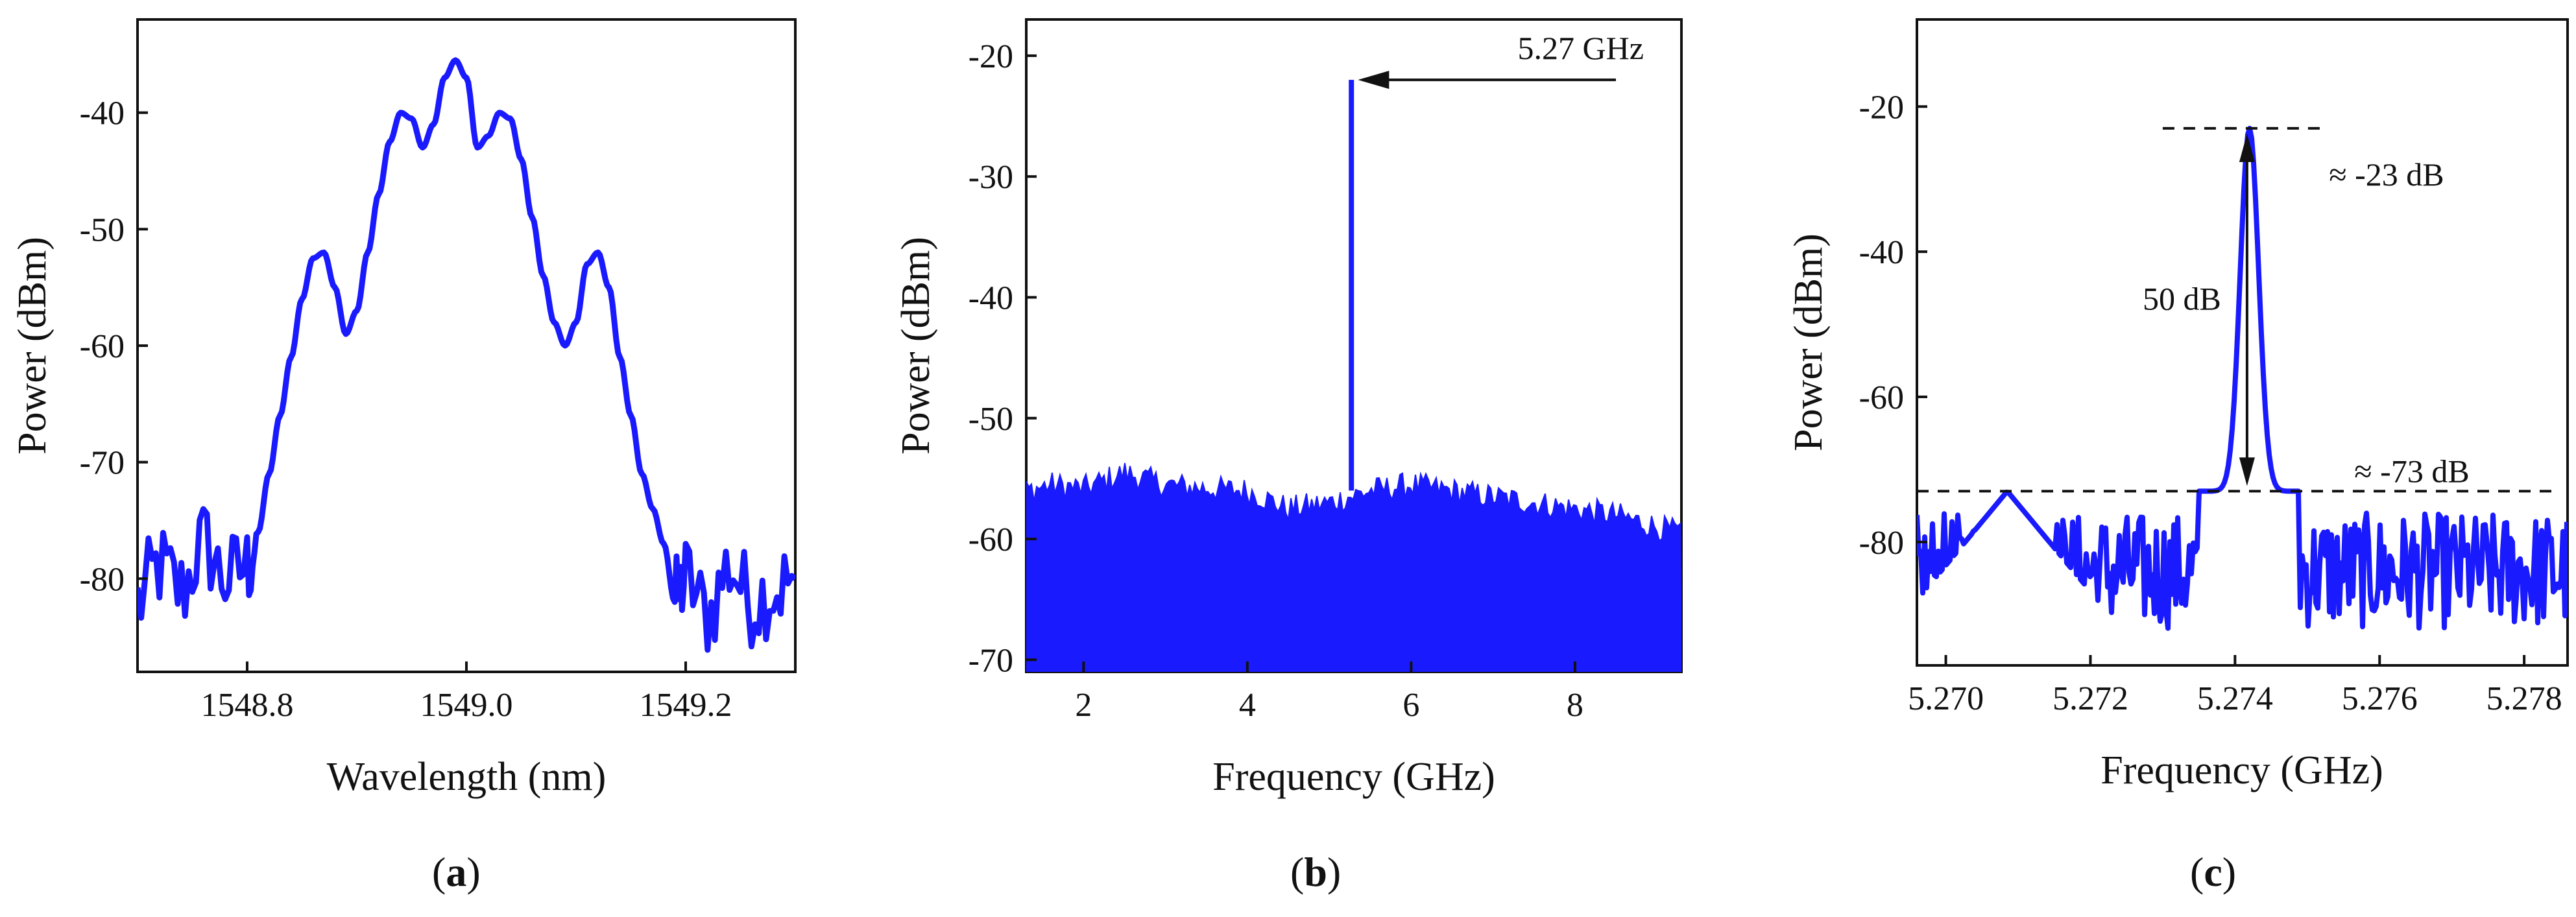 Image resolution: width=2576 pixels, height=917 pixels. What do you see at coordinates (247, 705) in the screenshot?
I see `x-tick-label: 1548.8` at bounding box center [247, 705].